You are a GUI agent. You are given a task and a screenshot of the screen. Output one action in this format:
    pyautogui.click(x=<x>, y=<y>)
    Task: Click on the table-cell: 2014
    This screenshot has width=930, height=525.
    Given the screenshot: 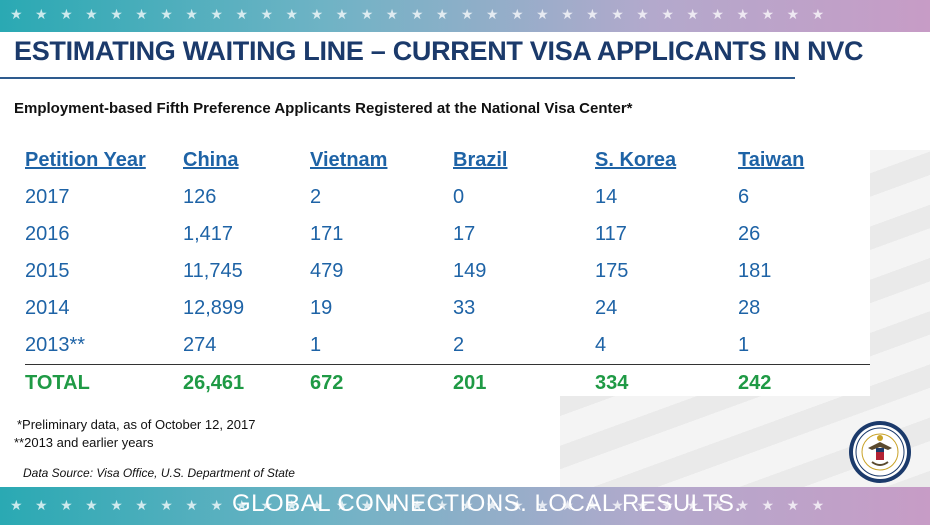 What is the action you would take?
    pyautogui.click(x=47, y=308)
    